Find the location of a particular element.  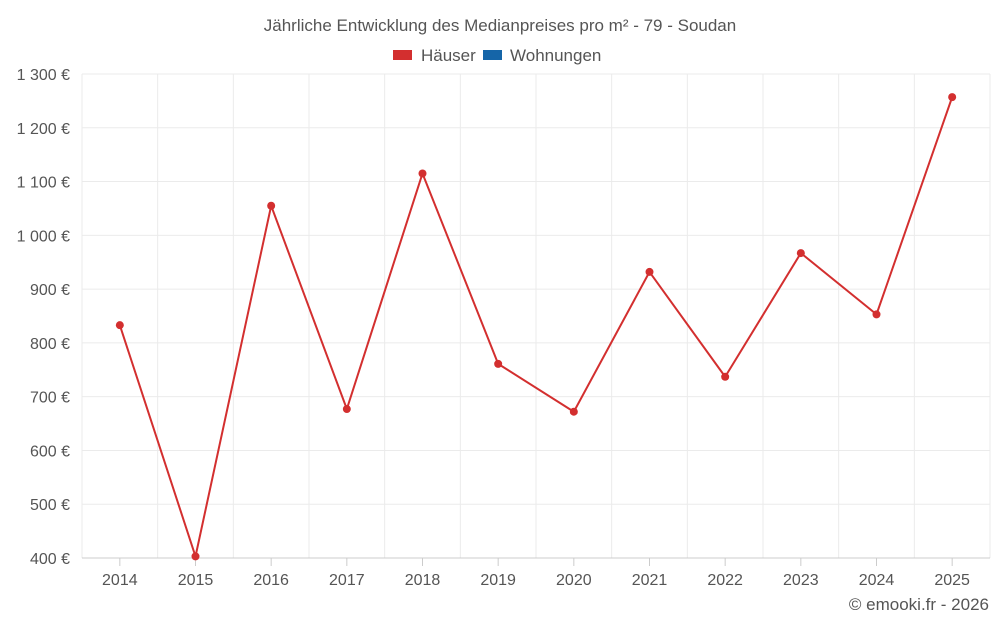

x-tick-label: 2019 is located at coordinates (498, 580).